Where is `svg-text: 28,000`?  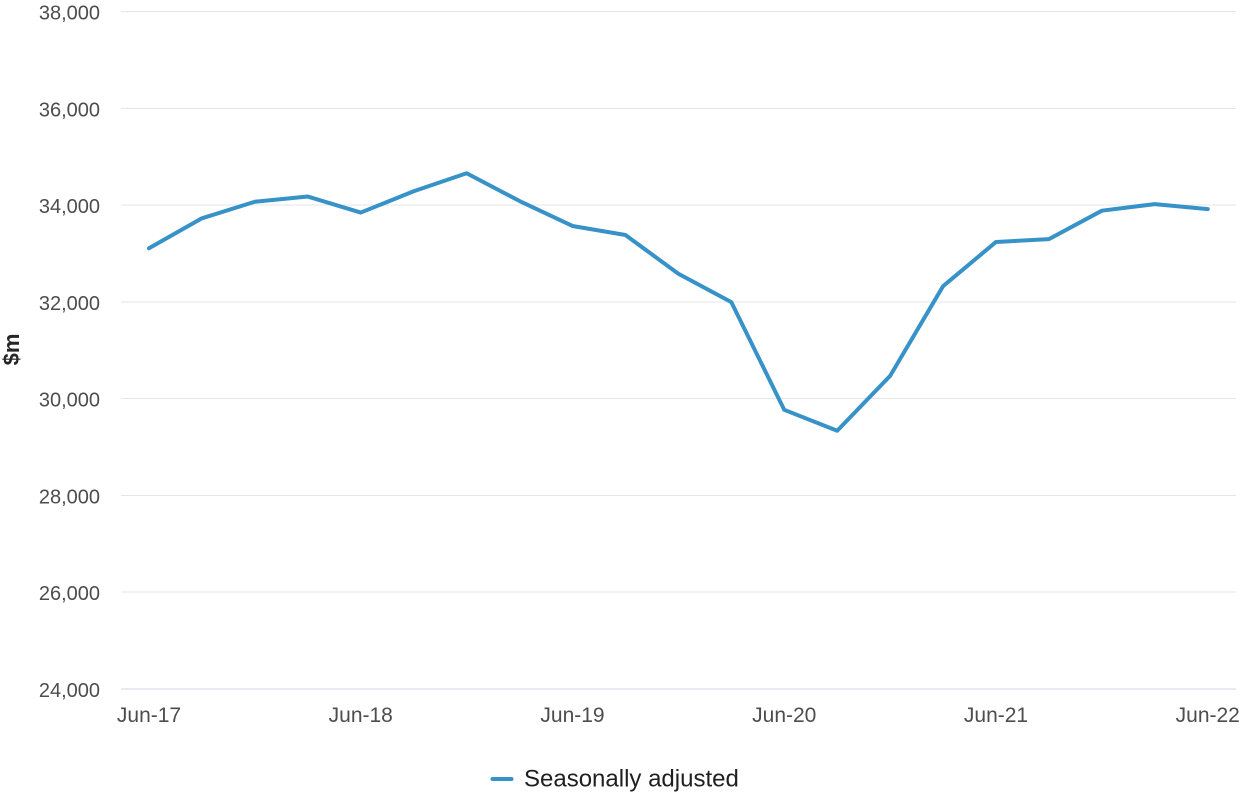
svg-text: 28,000 is located at coordinates (69, 498).